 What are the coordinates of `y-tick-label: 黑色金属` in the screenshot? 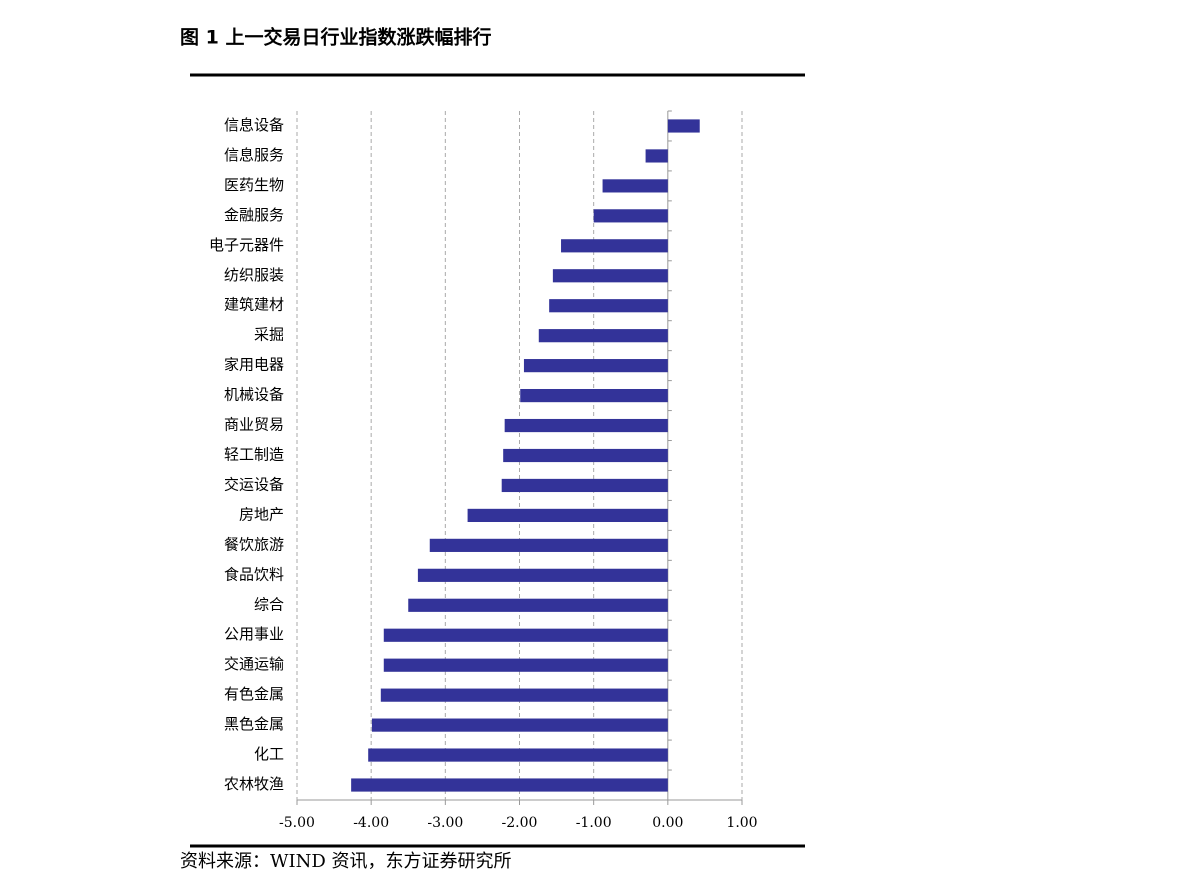 It's located at (254, 724).